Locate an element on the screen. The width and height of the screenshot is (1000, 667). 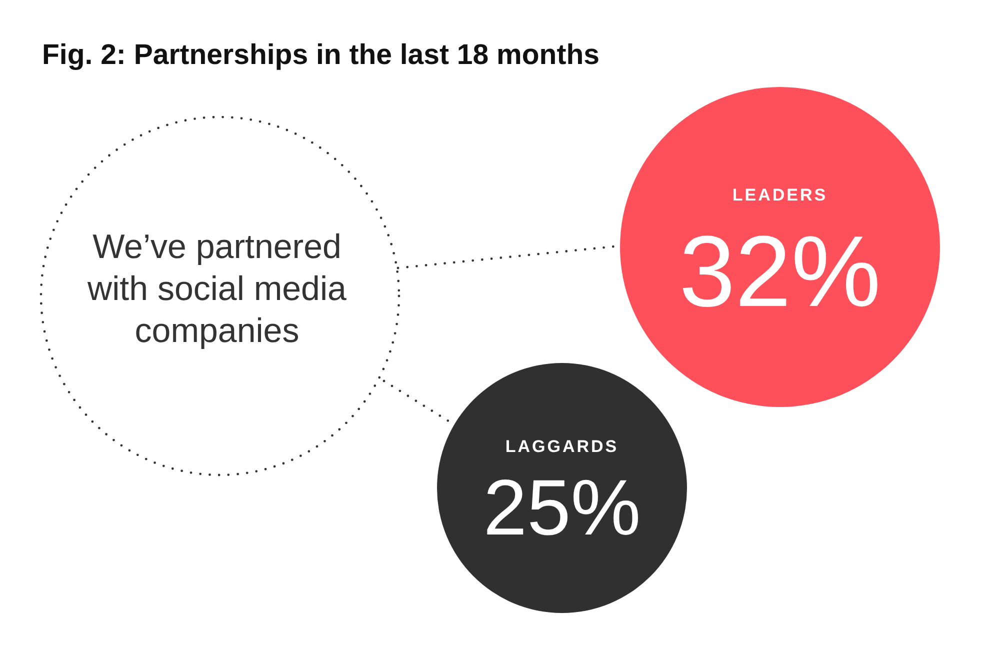
data-label: 32% is located at coordinates (780, 272).